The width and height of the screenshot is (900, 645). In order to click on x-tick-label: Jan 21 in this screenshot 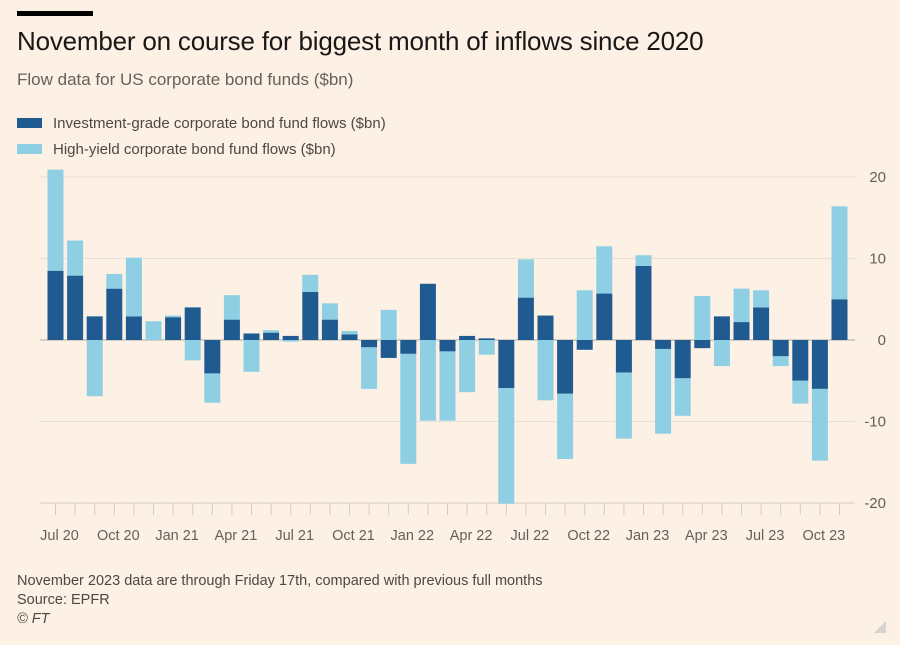, I will do `click(177, 536)`.